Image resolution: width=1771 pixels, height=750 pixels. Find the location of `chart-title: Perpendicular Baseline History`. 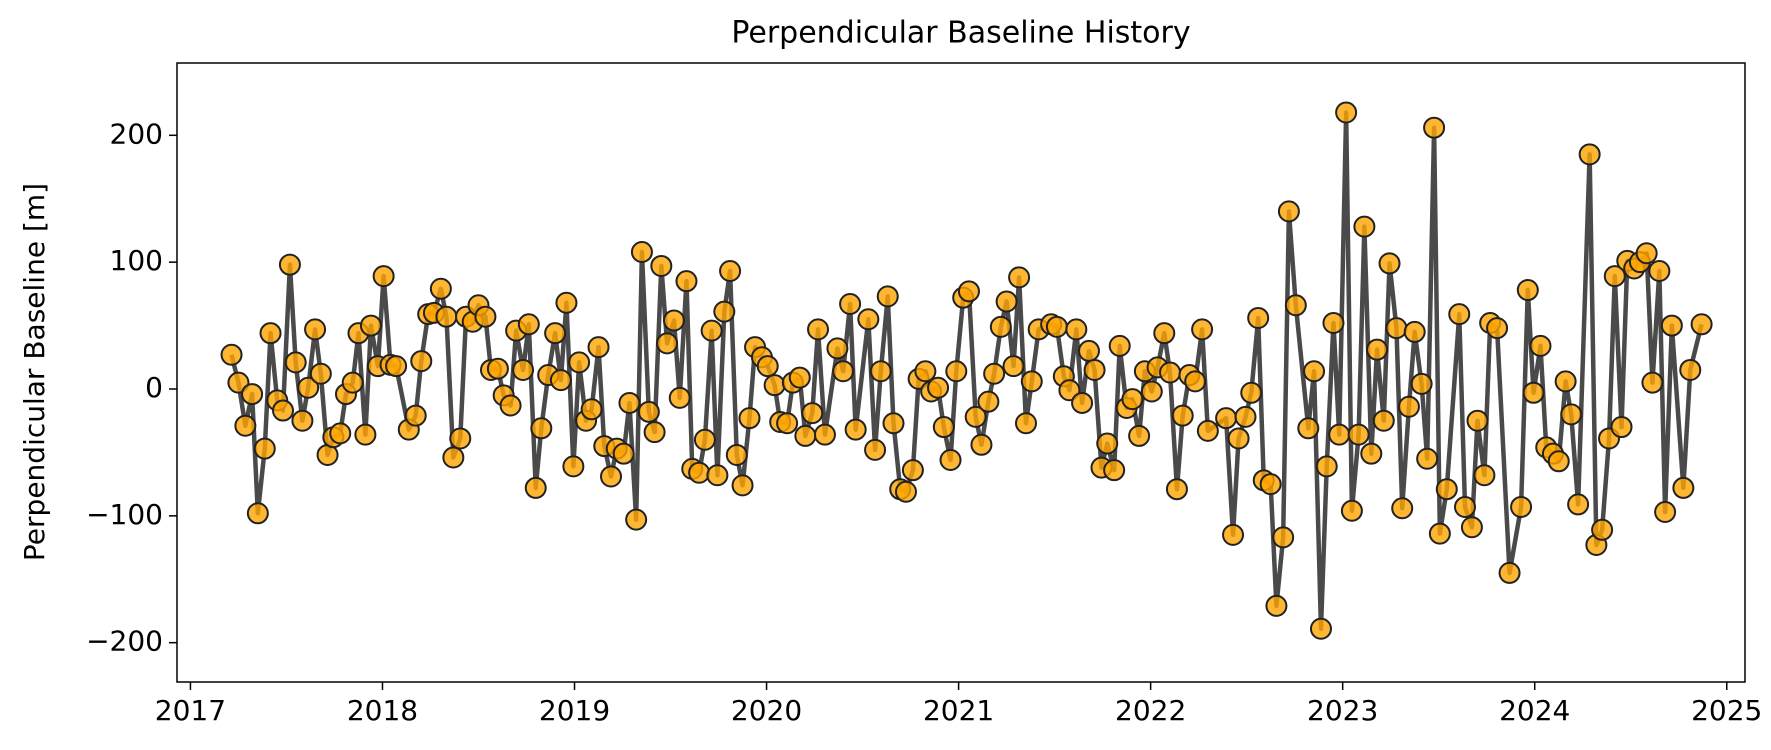

chart-title: Perpendicular Baseline History is located at coordinates (960, 33).